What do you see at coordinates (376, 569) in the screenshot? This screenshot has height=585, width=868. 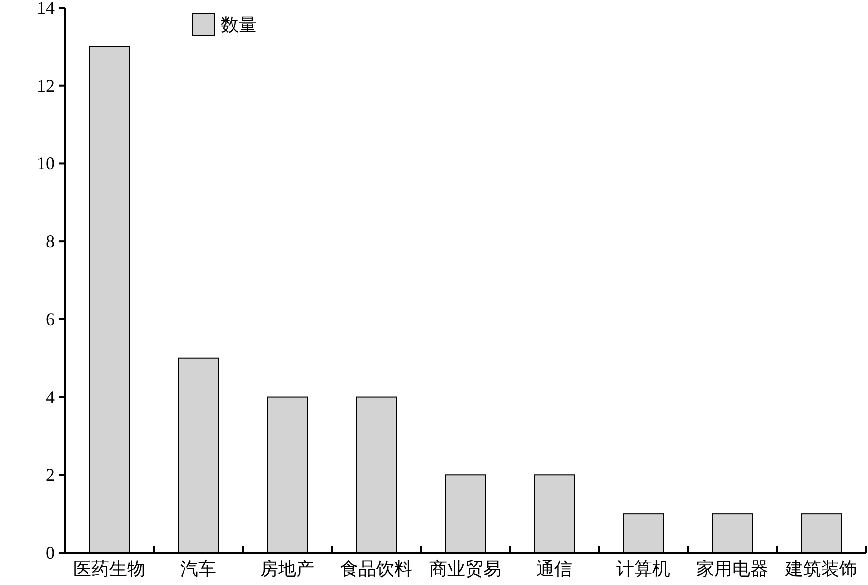 I see `x-tick-label: 食品饮料` at bounding box center [376, 569].